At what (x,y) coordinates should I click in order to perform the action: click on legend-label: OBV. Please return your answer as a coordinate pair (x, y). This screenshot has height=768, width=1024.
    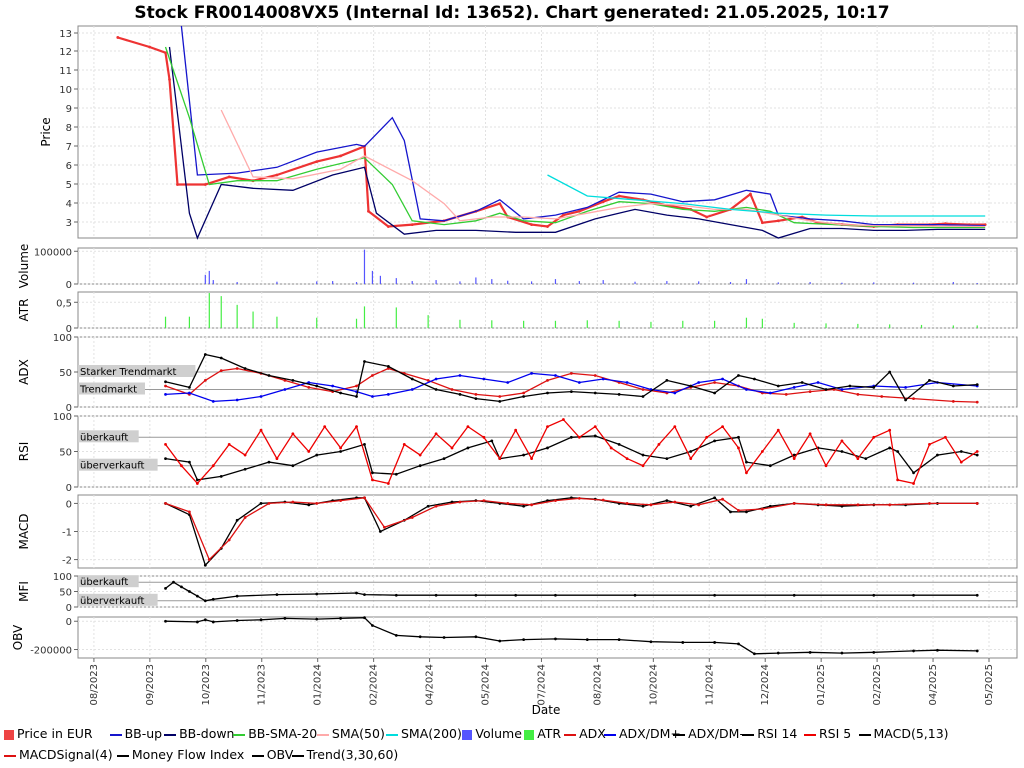
    Looking at the image, I should click on (280, 754).